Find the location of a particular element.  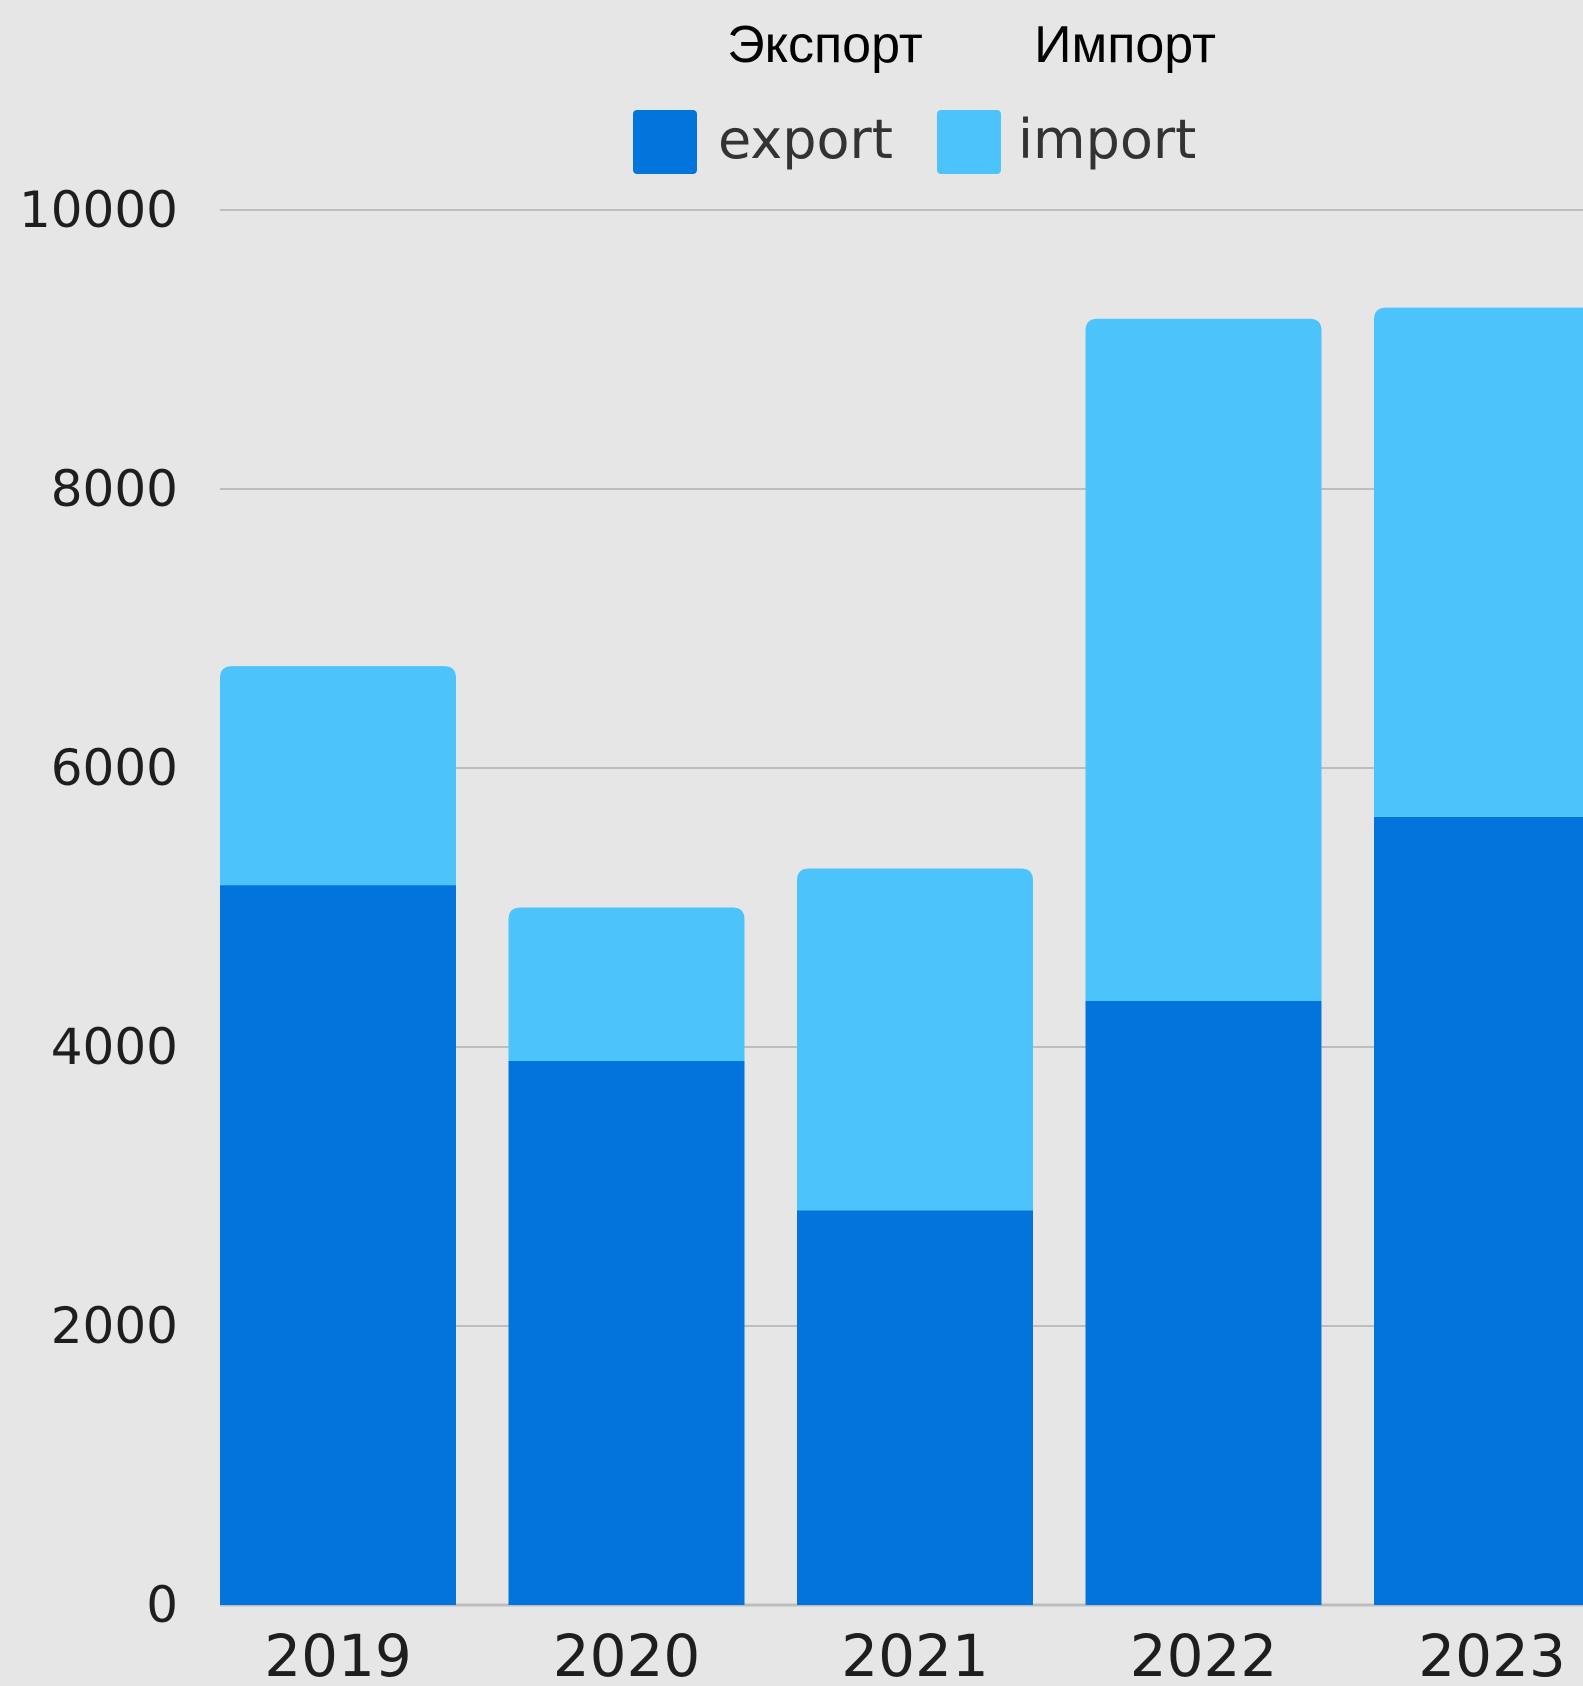

bar-import-2023 is located at coordinates (1478, 562).